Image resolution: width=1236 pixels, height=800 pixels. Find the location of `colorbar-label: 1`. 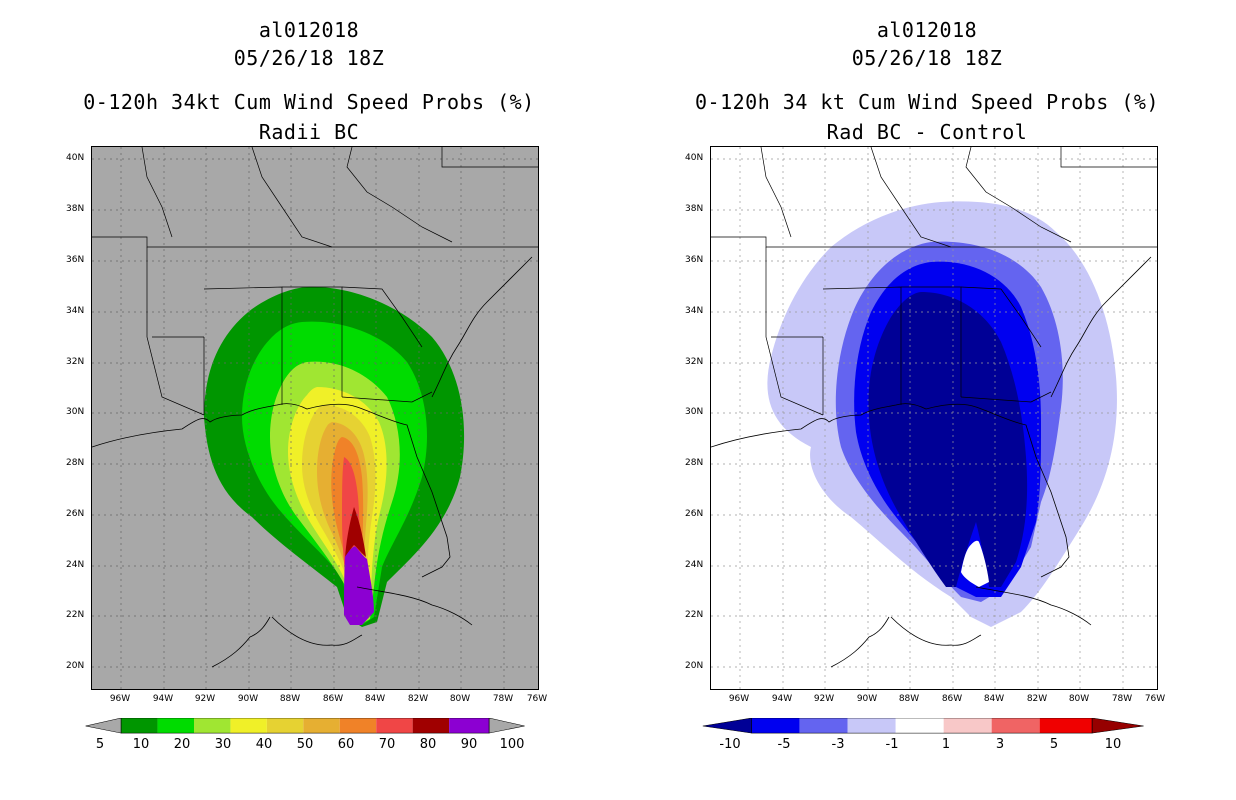

colorbar-label: 1 is located at coordinates (946, 744).